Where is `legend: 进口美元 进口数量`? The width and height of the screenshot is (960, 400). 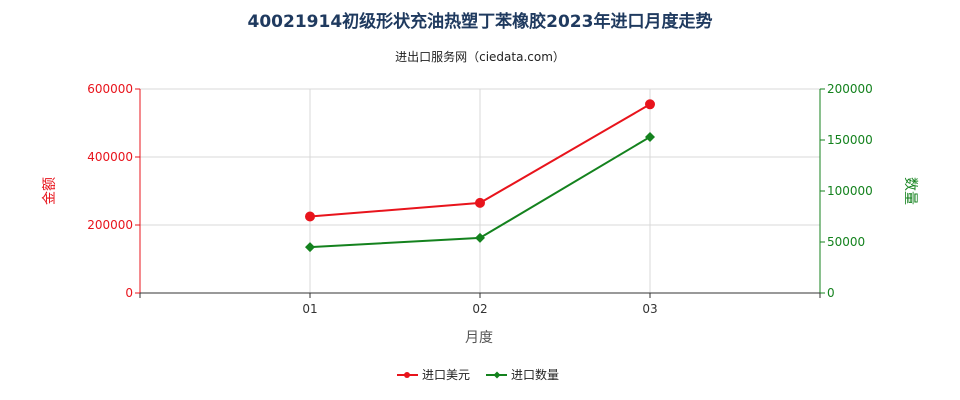
legend: 进口美元 进口数量 is located at coordinates (478, 374).